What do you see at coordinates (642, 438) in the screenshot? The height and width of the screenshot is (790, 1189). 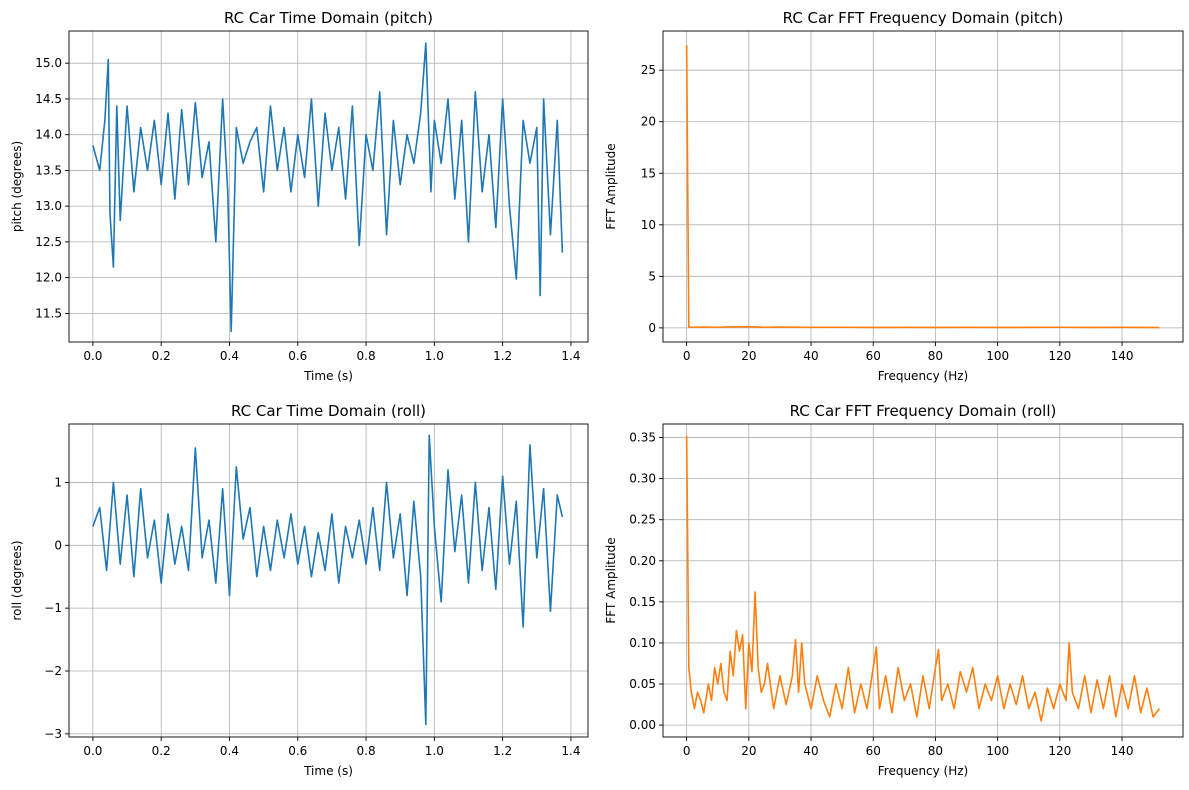 I see `y-tick-label: 0.35` at bounding box center [642, 438].